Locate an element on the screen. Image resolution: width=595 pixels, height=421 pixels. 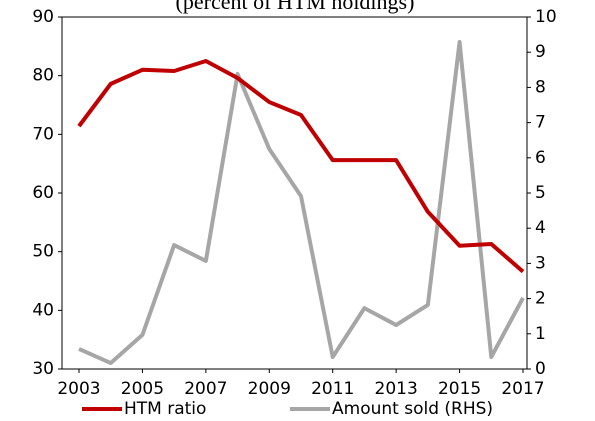
y-tick-label: 90 is located at coordinates (43, 17).